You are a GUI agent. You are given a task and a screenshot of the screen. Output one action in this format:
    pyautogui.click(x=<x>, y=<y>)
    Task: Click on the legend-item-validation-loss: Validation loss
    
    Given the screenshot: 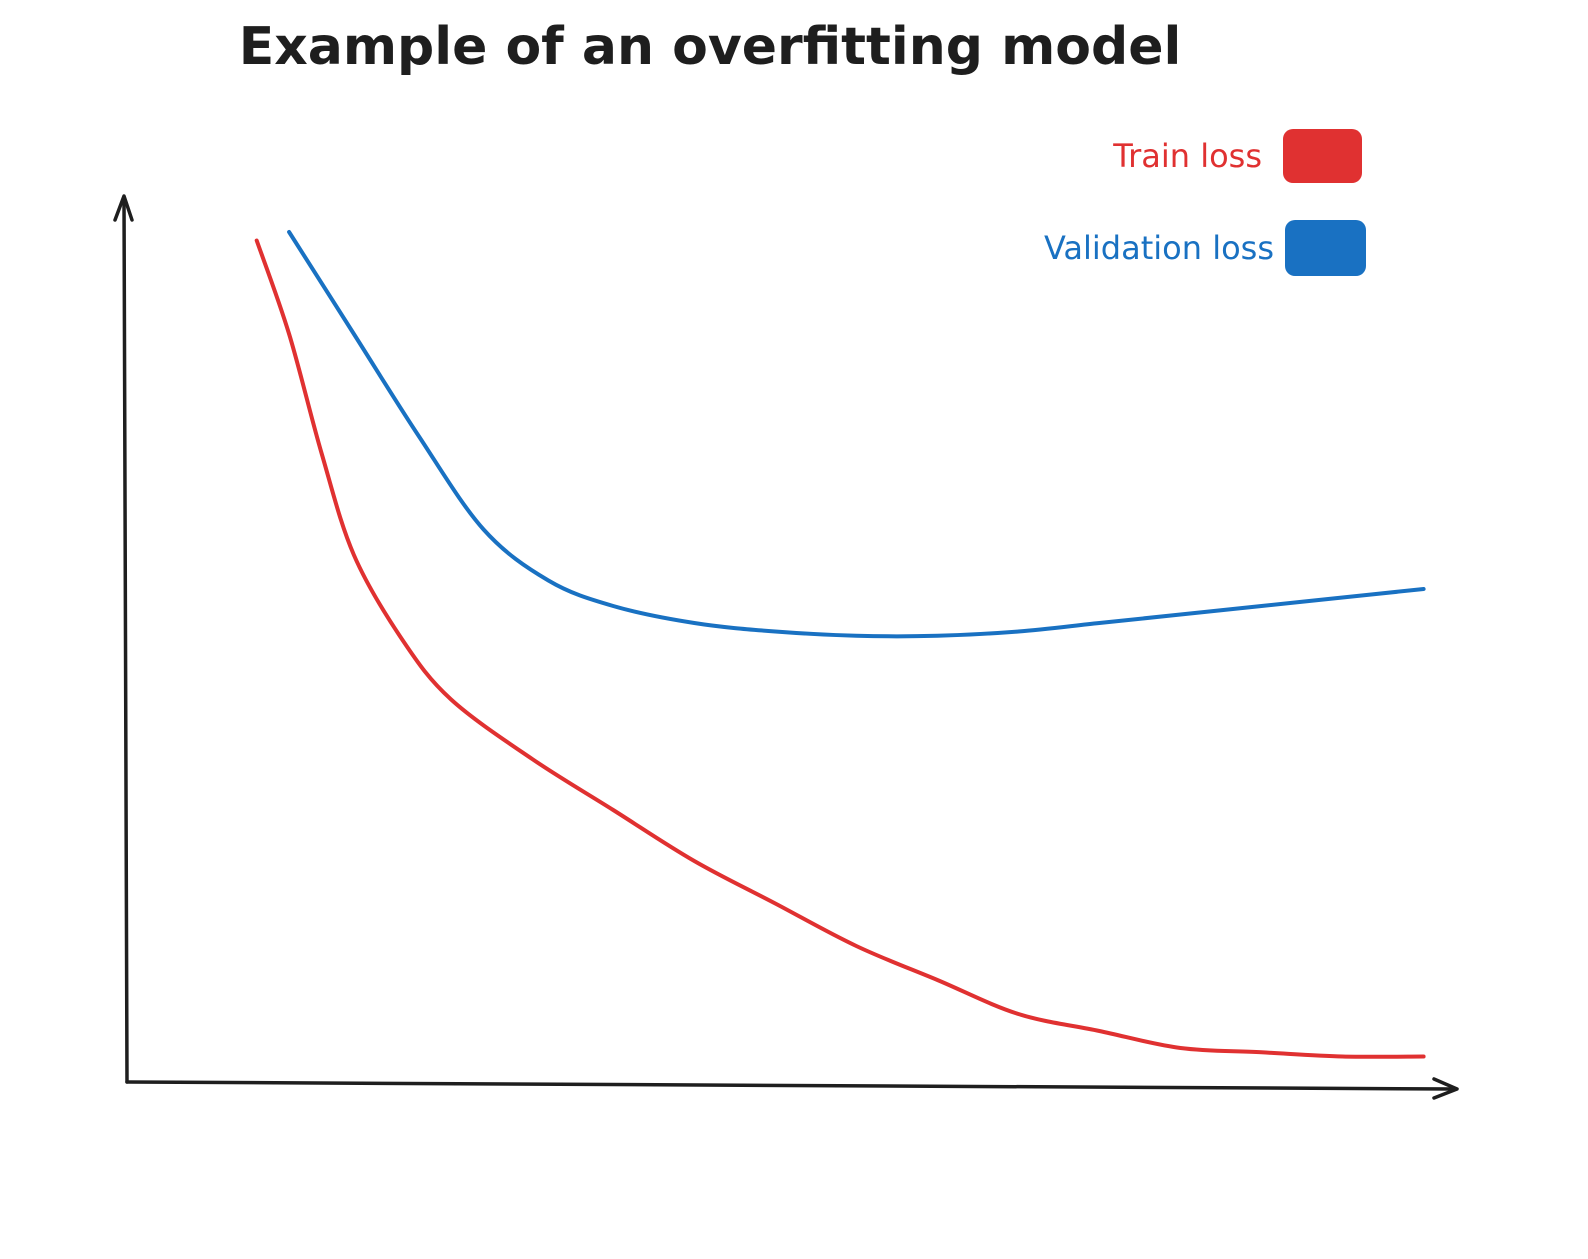 What is the action you would take?
    pyautogui.click(x=1205, y=248)
    